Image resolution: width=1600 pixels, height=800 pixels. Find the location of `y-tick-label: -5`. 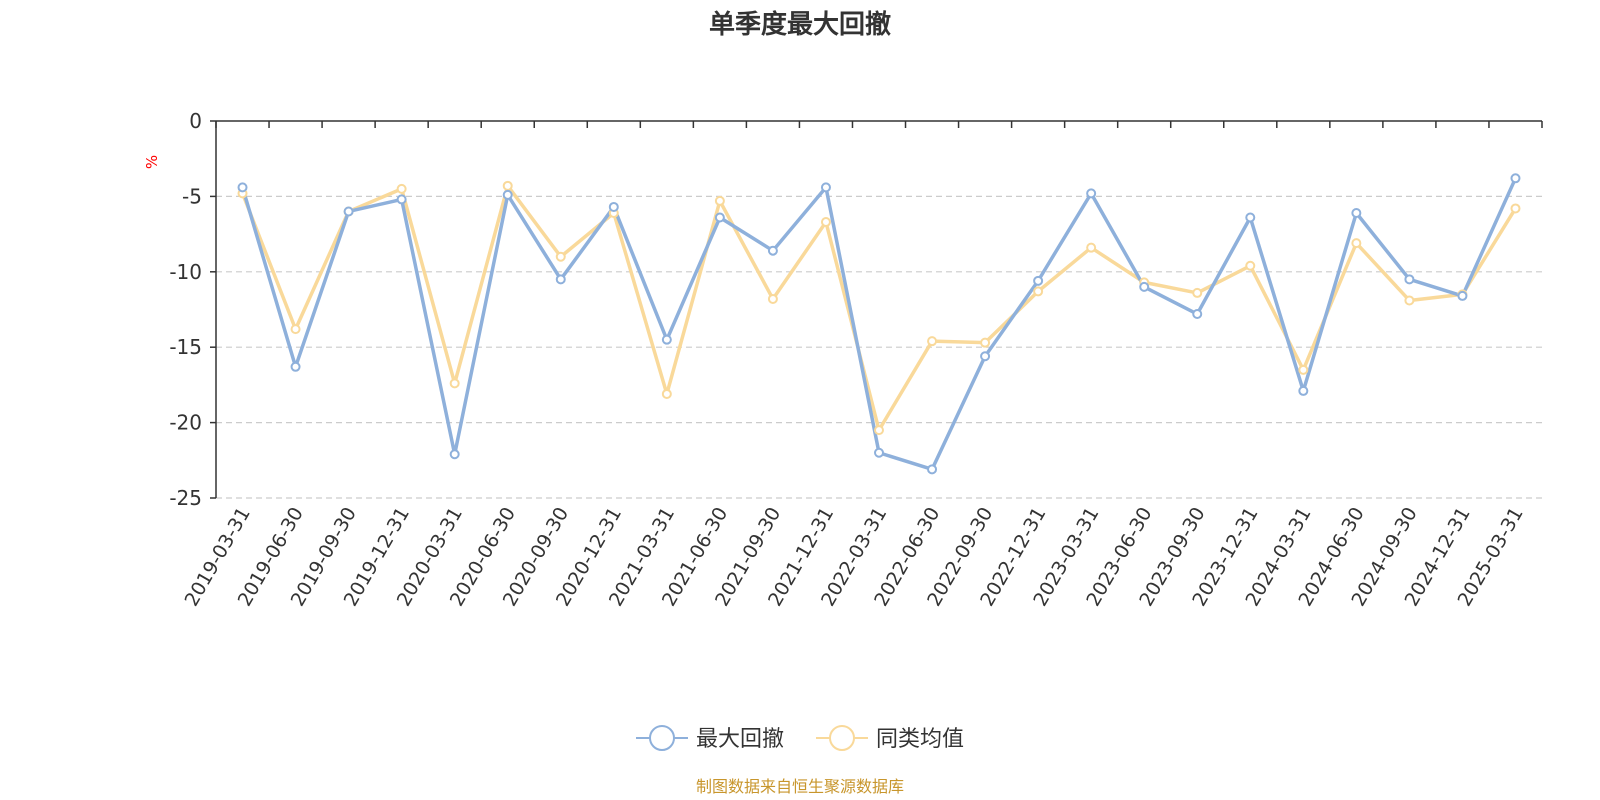

y-tick-label: -5 is located at coordinates (192, 196).